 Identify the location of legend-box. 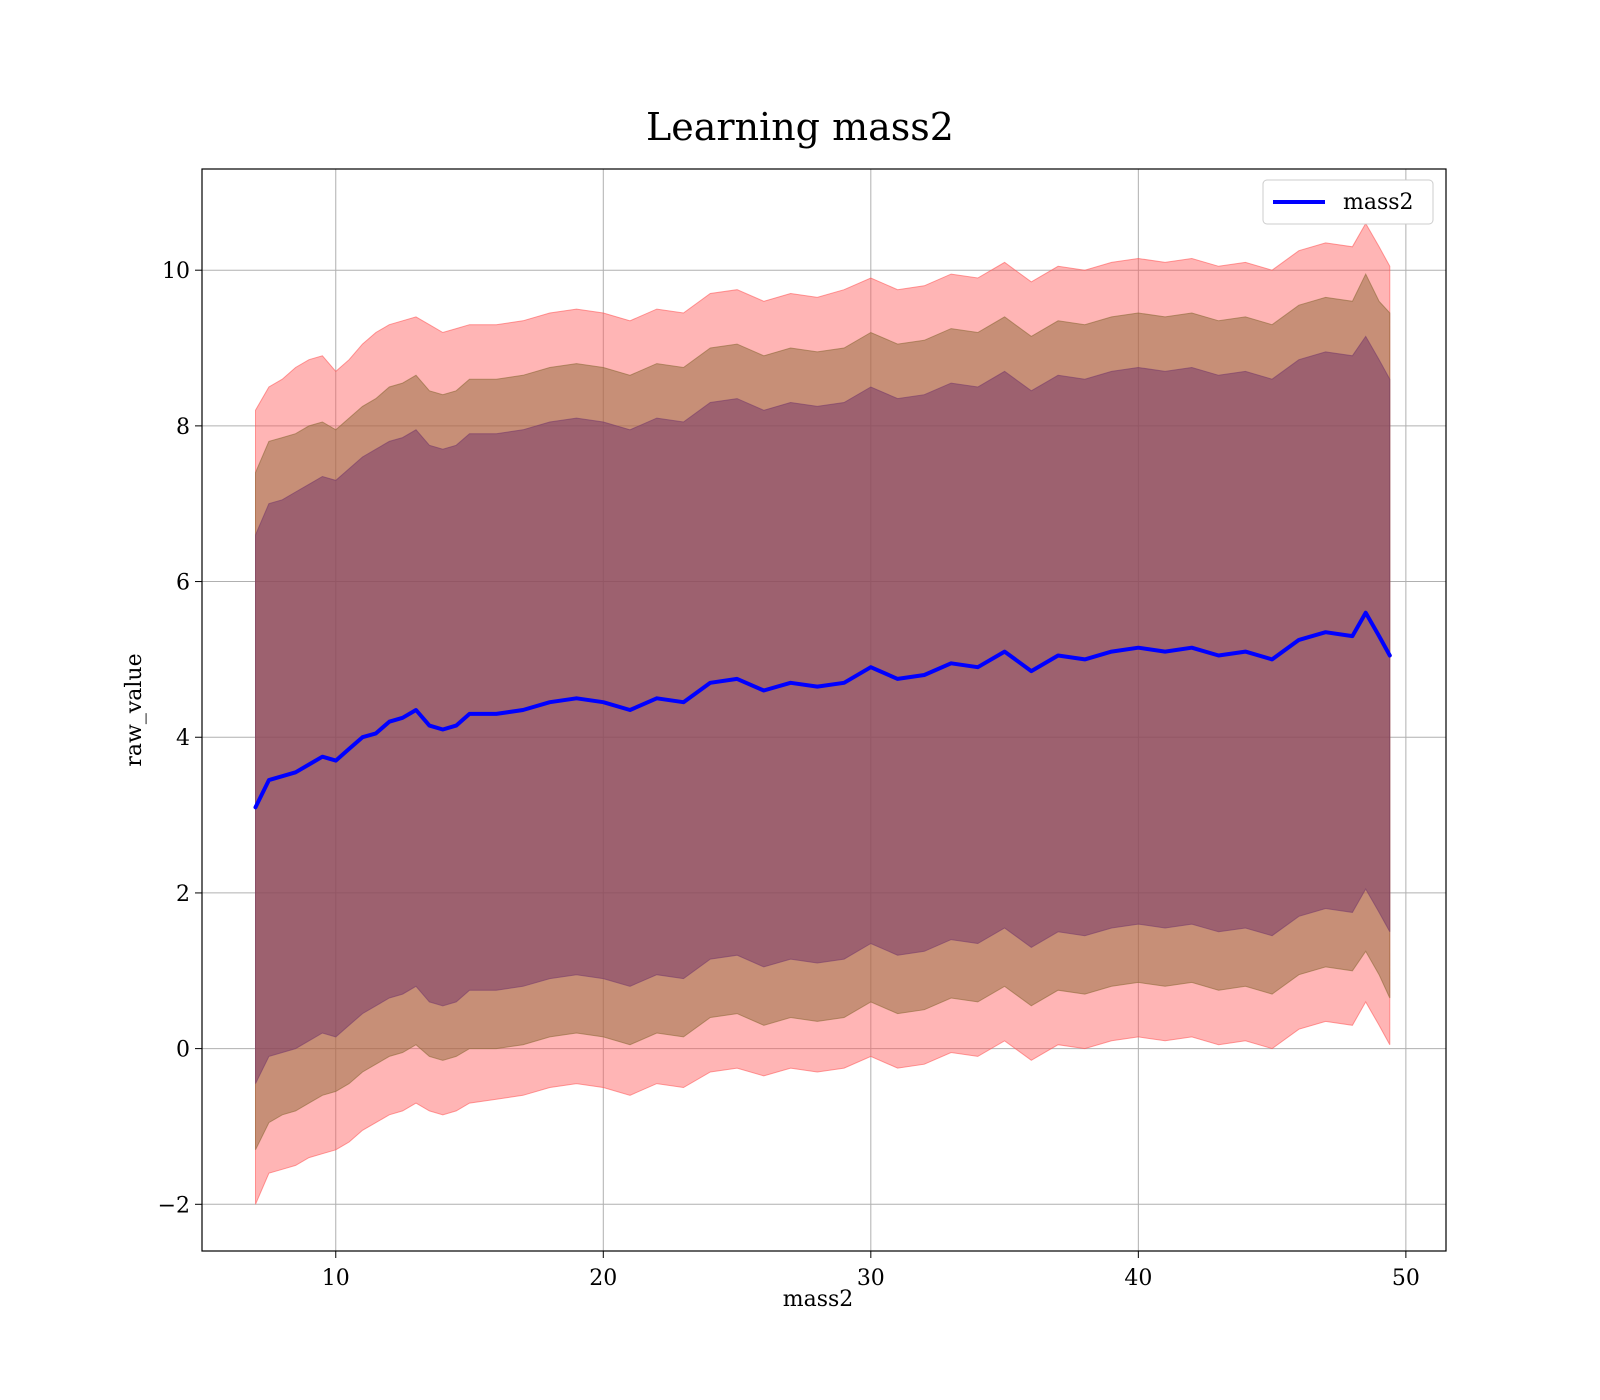
(1348, 202).